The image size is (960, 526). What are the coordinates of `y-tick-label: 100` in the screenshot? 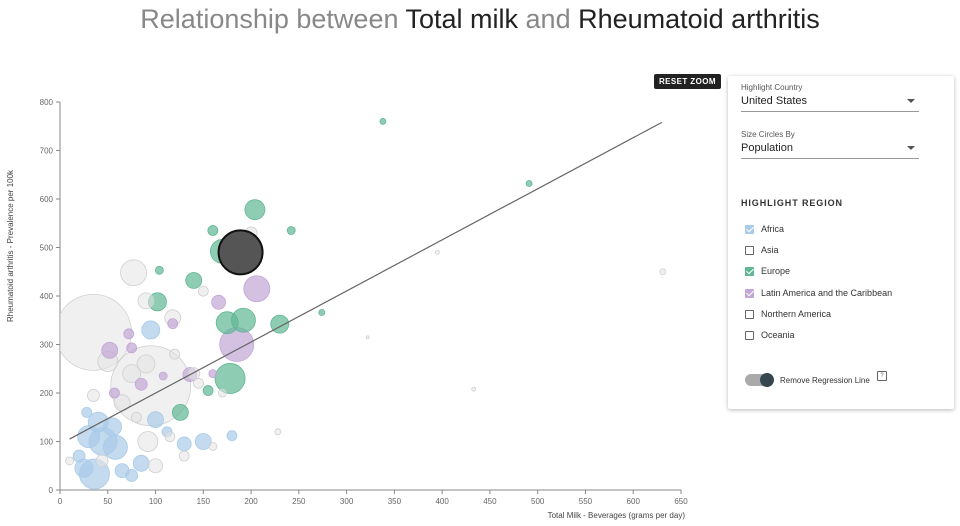 It's located at (47, 442).